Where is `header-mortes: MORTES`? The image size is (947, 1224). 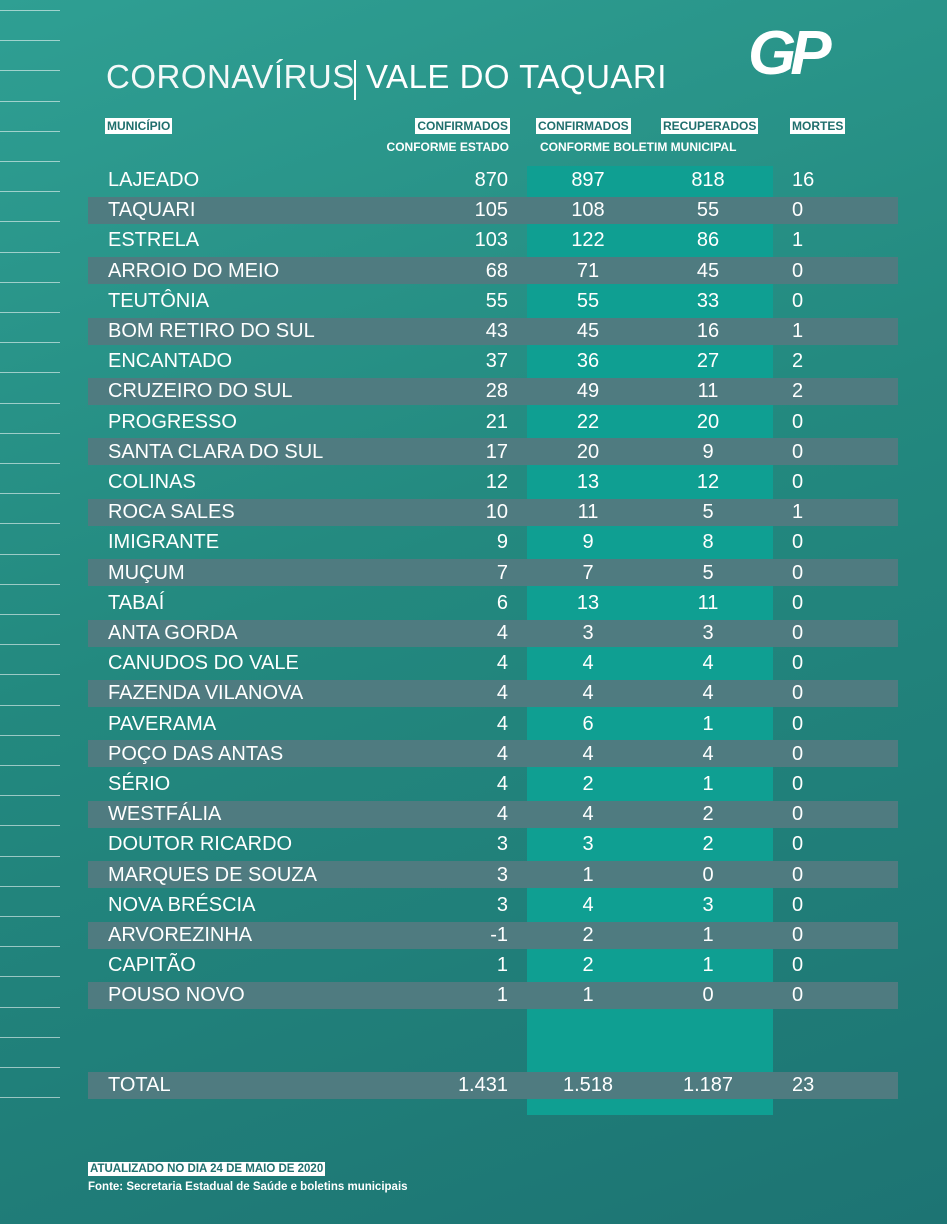 header-mortes: MORTES is located at coordinates (818, 126).